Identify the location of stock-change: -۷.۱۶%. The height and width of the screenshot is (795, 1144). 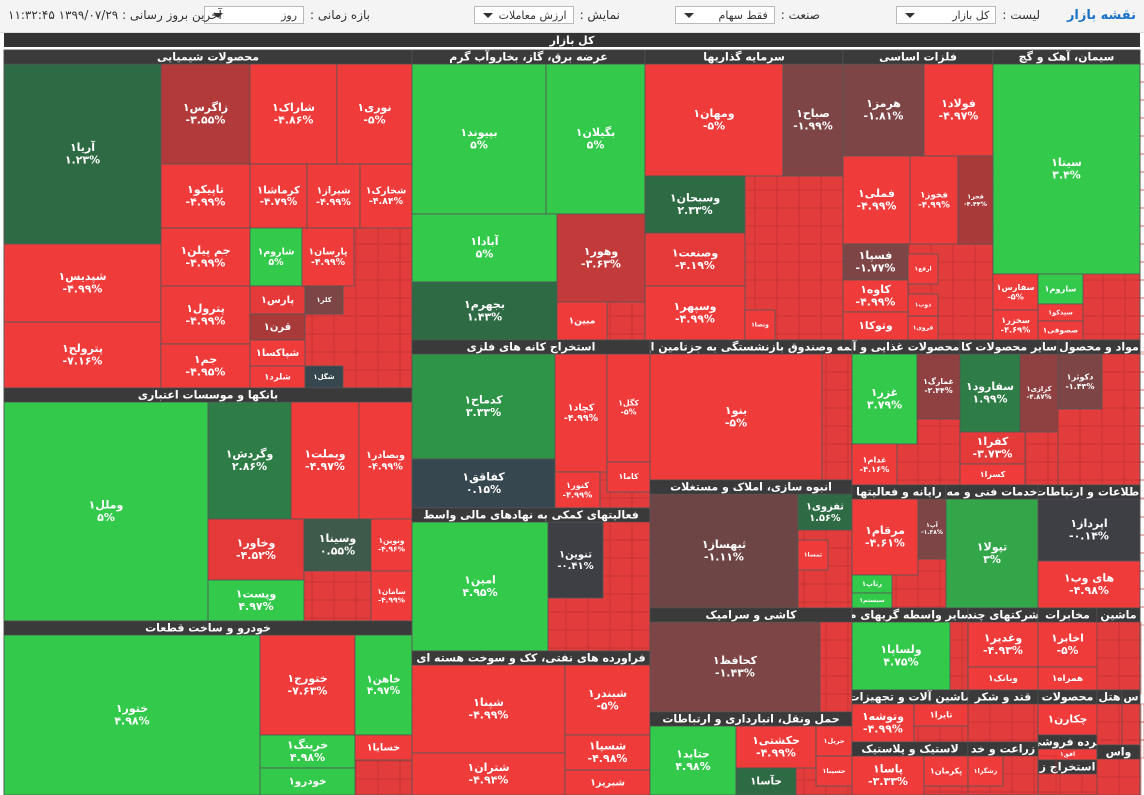
(83, 361).